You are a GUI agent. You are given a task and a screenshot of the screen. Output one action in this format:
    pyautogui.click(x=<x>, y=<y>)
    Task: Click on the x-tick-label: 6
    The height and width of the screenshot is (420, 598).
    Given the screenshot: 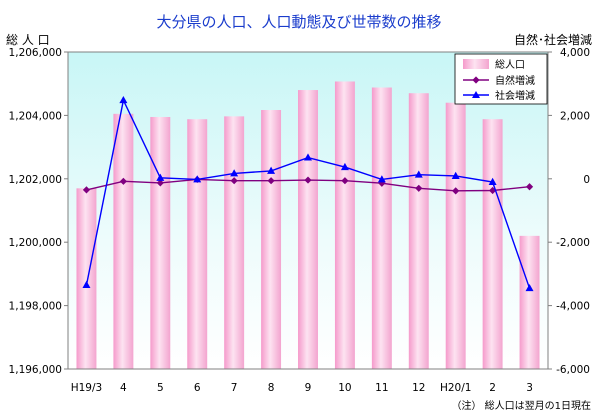 What is the action you would take?
    pyautogui.click(x=197, y=388)
    